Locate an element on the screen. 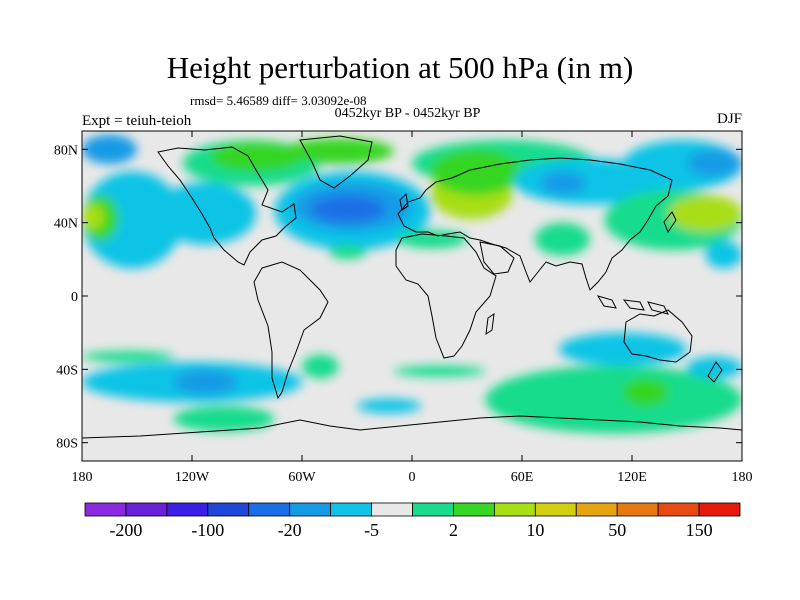 This screenshot has width=800, height=600. colorbar-label: -5 is located at coordinates (371, 530).